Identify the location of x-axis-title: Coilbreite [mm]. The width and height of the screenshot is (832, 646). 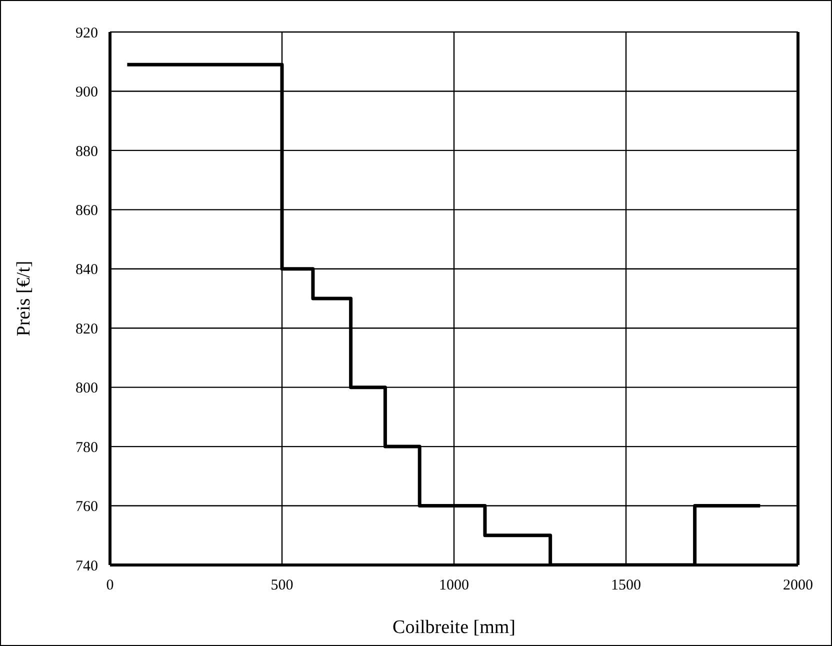
(454, 627).